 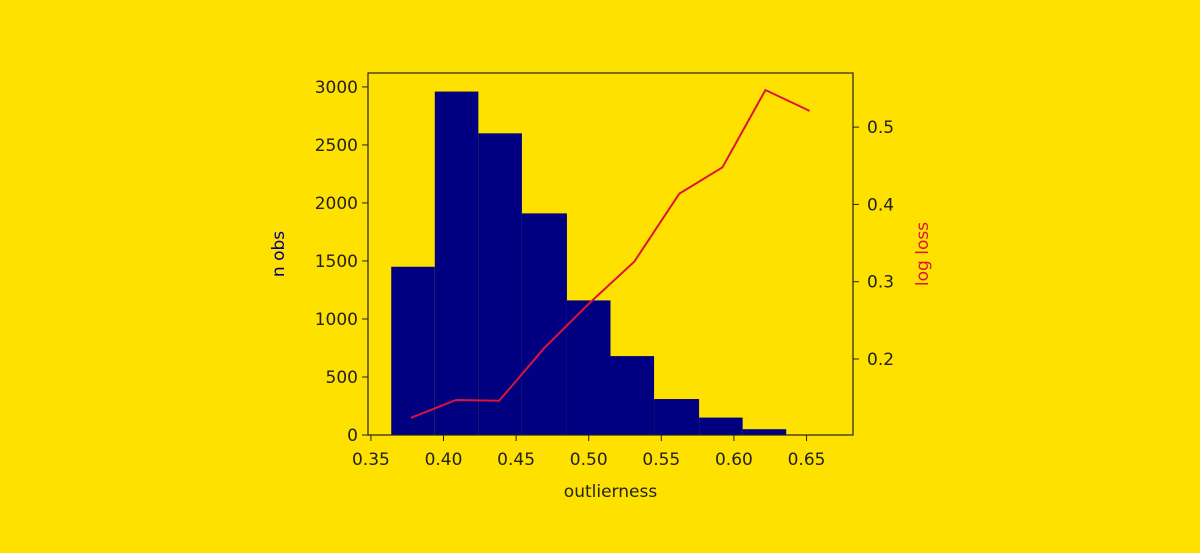 What do you see at coordinates (336, 146) in the screenshot?
I see `y-tick-label: 2500` at bounding box center [336, 146].